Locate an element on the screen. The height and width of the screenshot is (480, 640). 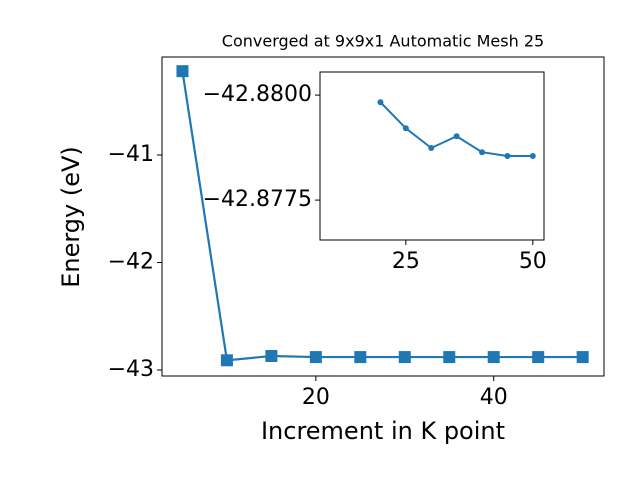
y-tick-label: −43 is located at coordinates (131, 369).